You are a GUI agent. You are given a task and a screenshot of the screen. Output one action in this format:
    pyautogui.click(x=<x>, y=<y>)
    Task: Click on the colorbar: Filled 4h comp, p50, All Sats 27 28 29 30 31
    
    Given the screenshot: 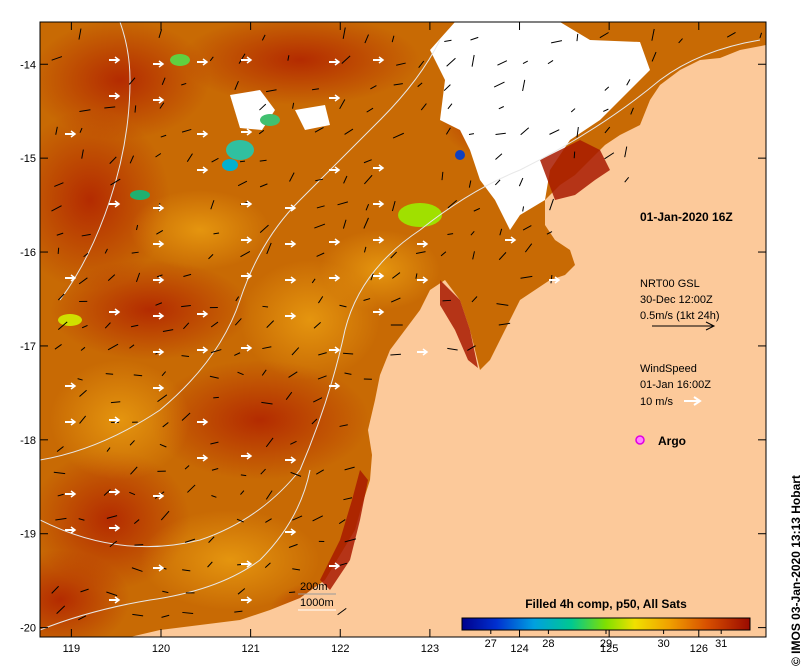 What is the action you would take?
    pyautogui.click(x=606, y=623)
    